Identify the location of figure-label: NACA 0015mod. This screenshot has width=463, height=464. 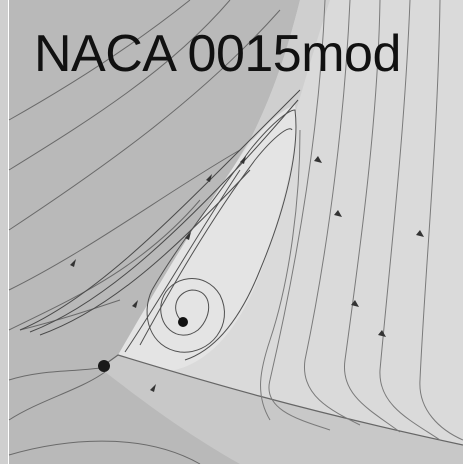
(217, 54).